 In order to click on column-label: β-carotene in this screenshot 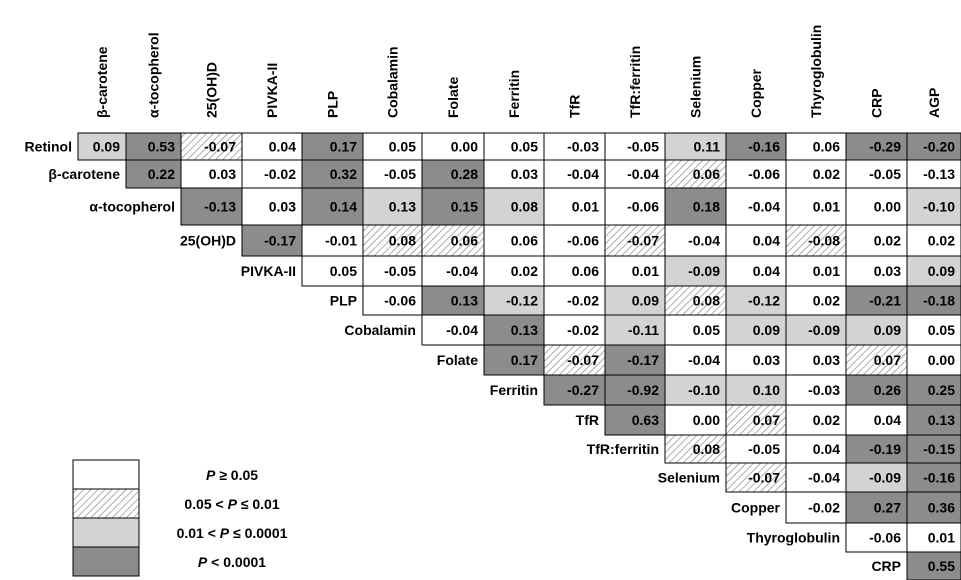, I will do `click(102, 82)`.